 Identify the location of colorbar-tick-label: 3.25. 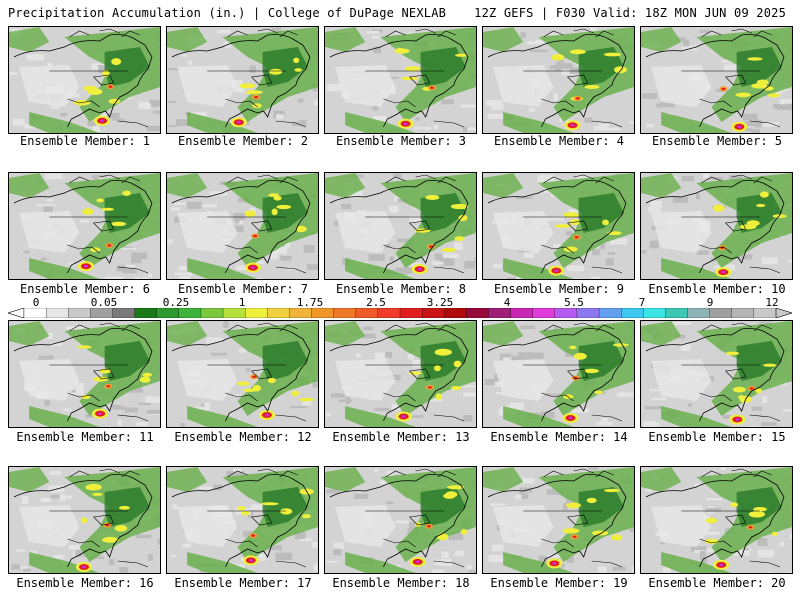
(440, 302).